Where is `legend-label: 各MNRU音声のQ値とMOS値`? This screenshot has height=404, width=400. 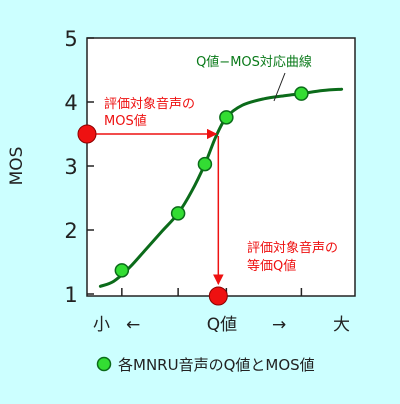 legend-label: 各MNRU音声のQ値とMOS値 is located at coordinates (216, 365).